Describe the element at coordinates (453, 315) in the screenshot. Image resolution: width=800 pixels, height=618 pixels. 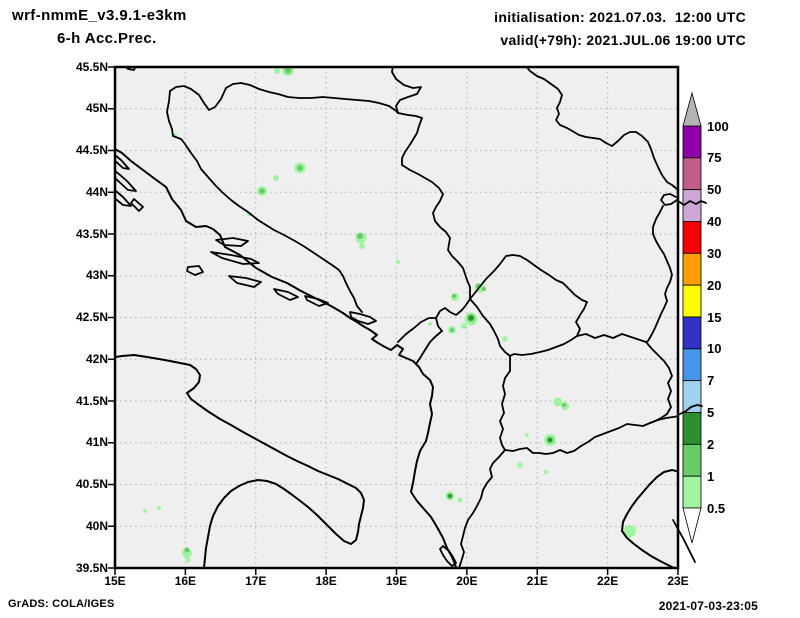
I see `montenegro-serbia-border` at that location.